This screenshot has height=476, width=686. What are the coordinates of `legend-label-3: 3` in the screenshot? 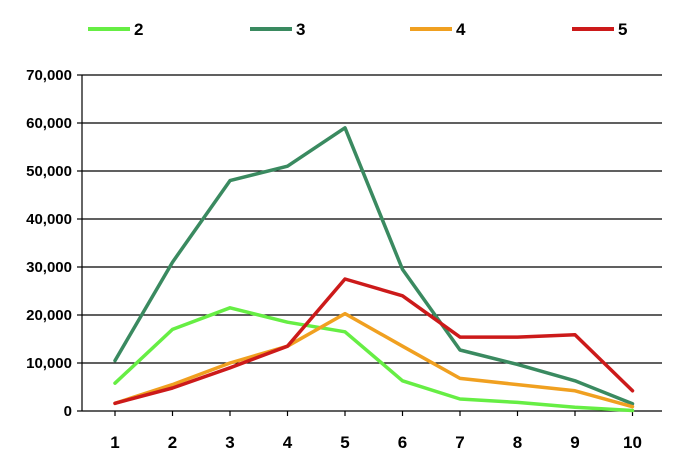 It's located at (300, 29).